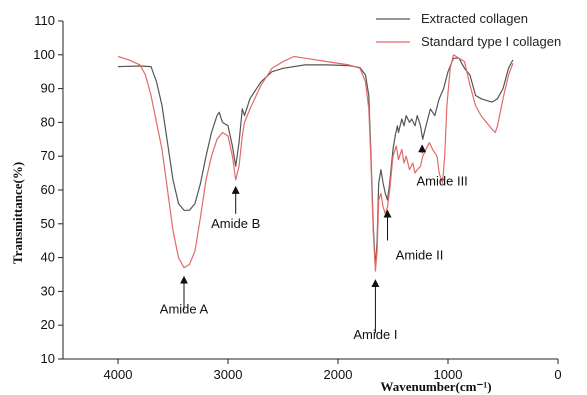 The width and height of the screenshot is (587, 395). I want to click on y-tick-label: 110, so click(44, 20).